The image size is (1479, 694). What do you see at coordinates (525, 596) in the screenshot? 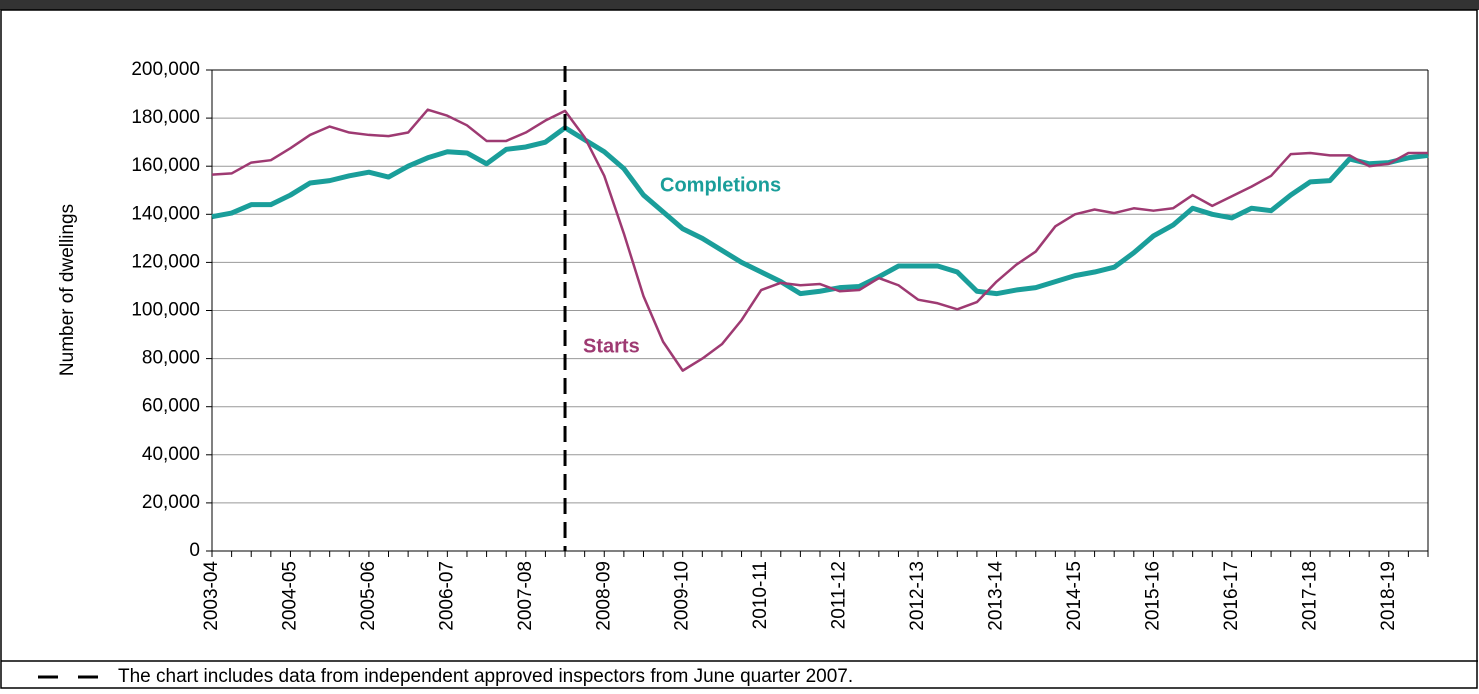
I see `x-tick-label: 2007-08` at bounding box center [525, 596].